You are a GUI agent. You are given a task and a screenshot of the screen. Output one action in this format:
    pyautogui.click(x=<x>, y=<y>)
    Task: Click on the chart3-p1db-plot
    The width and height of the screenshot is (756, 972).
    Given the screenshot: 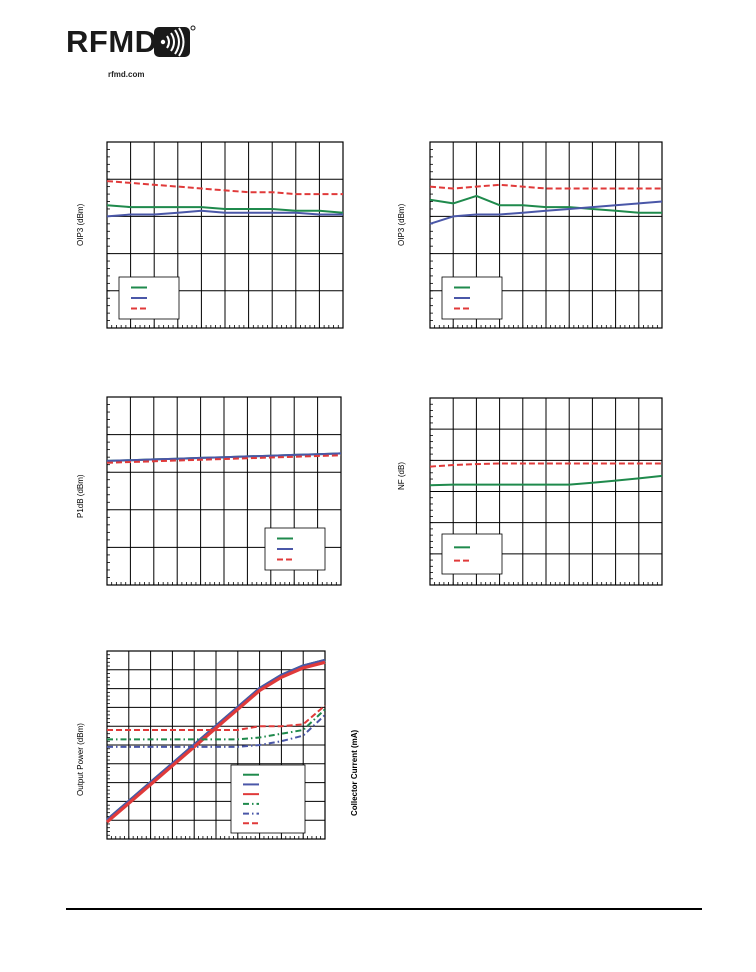 What is the action you would take?
    pyautogui.click(x=224, y=491)
    